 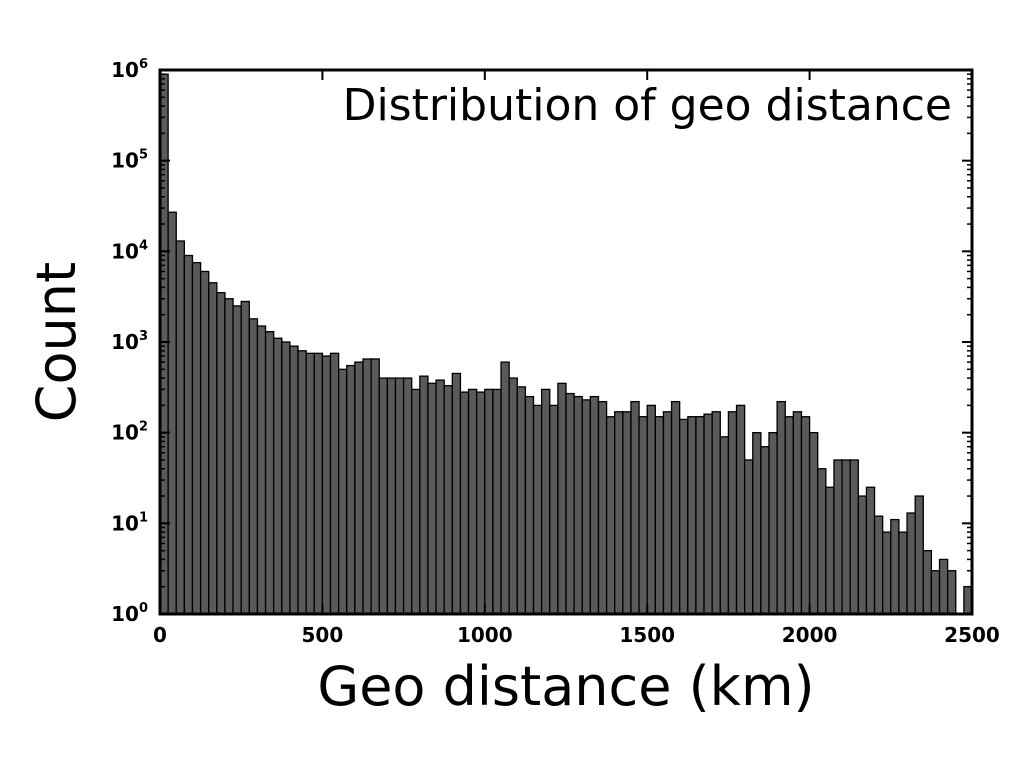 What do you see at coordinates (810, 635) in the screenshot?
I see `x-tick-label: 2000` at bounding box center [810, 635].